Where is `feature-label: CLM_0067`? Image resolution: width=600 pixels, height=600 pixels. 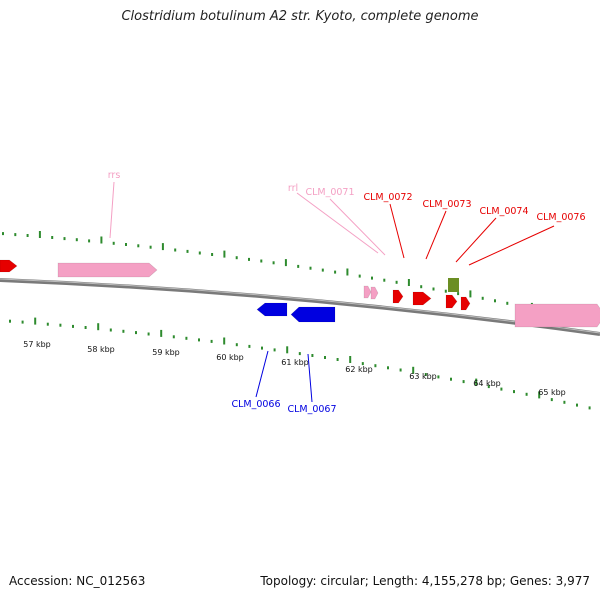
feature-label: CLM_0067 is located at coordinates (311, 409).